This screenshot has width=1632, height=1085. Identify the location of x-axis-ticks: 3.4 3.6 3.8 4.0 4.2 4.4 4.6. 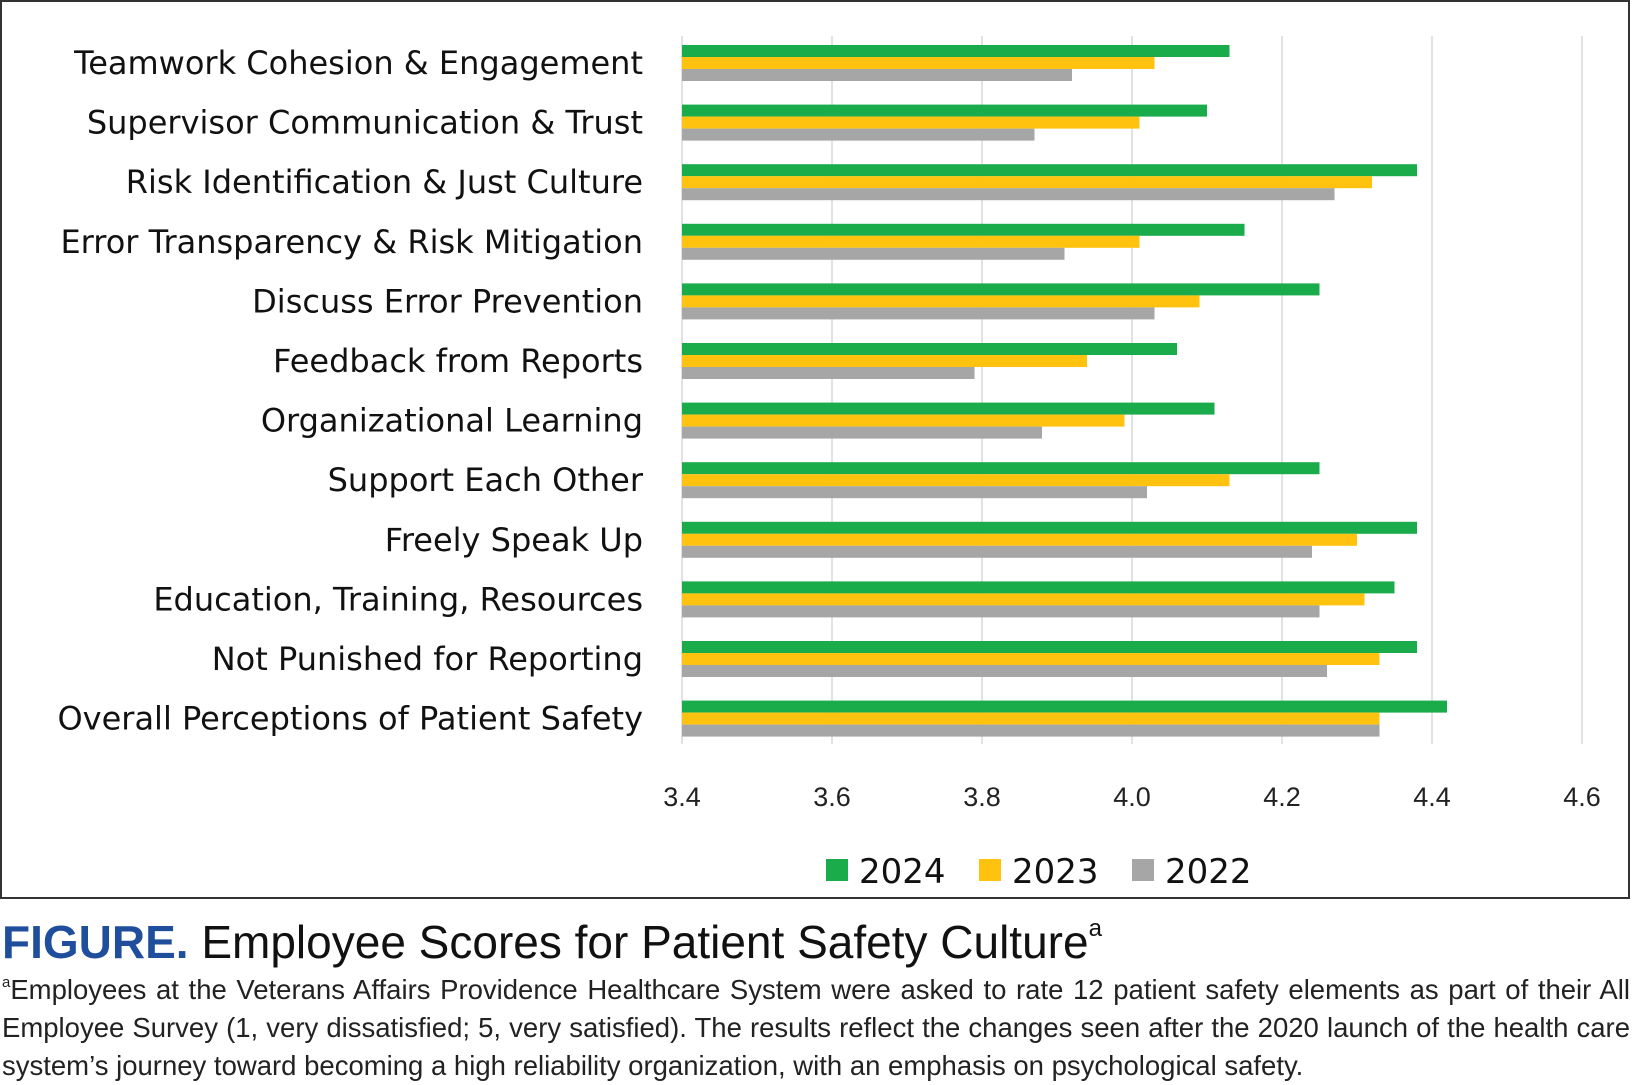
(1132, 797).